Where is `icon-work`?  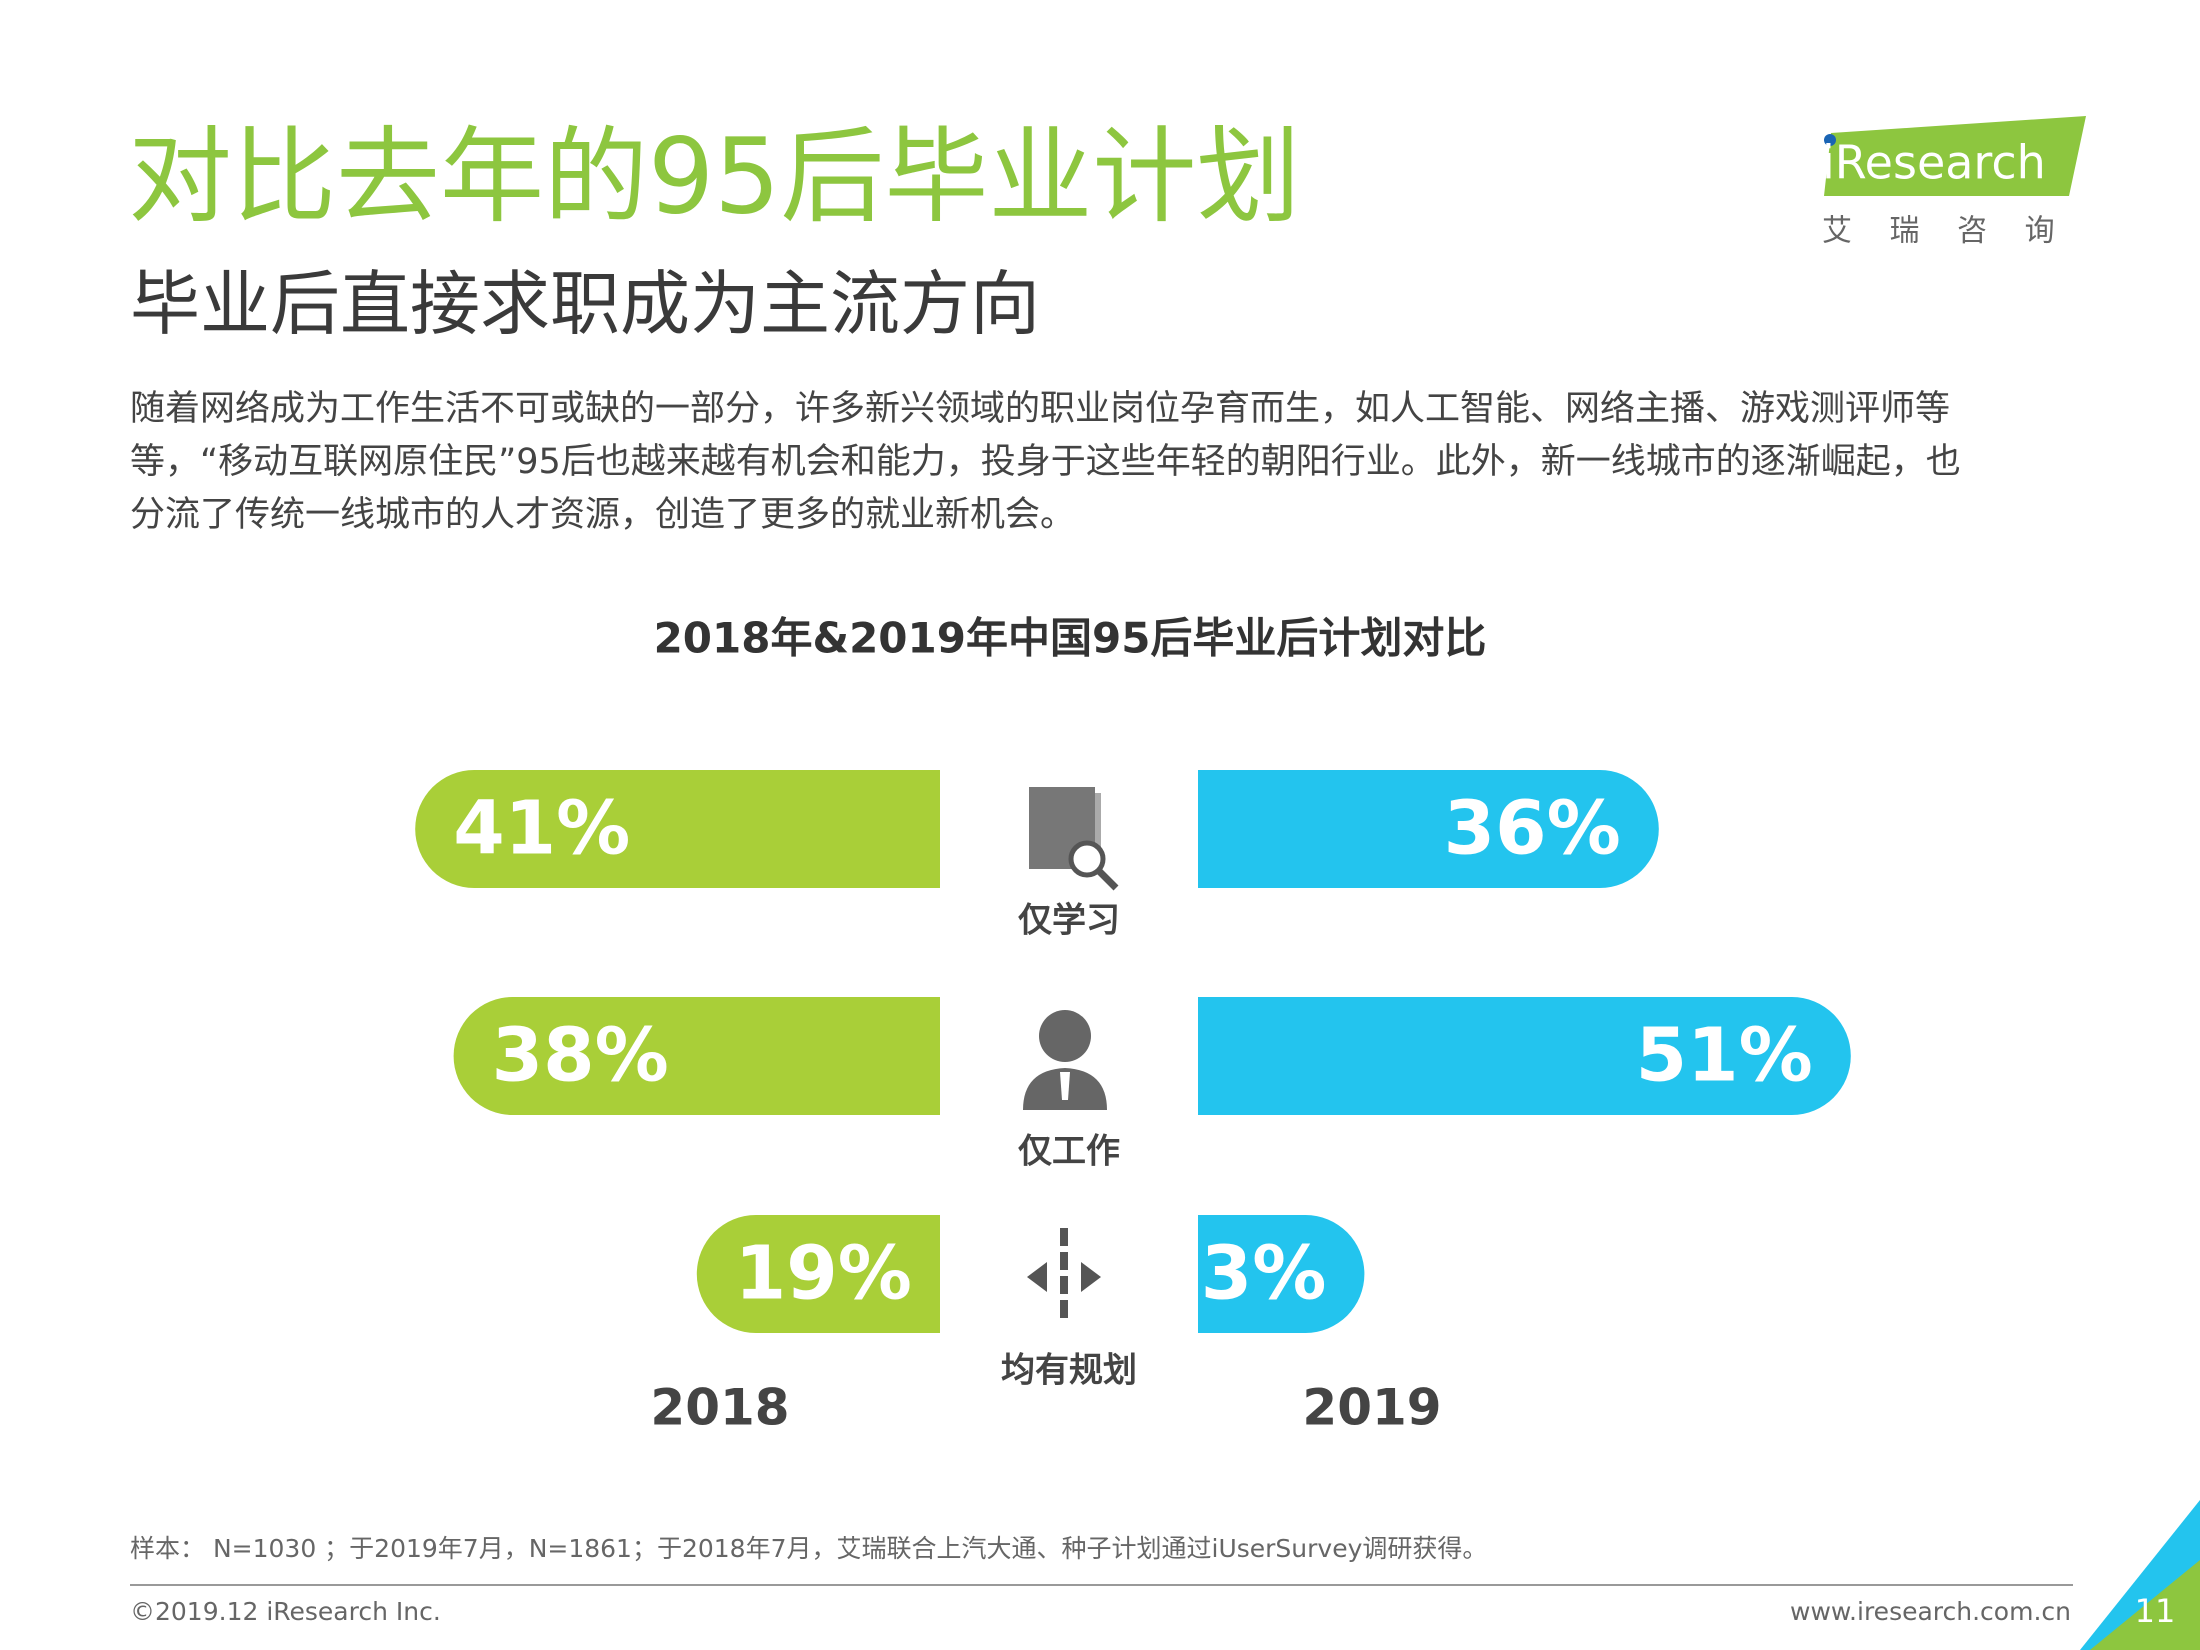
icon-work is located at coordinates (1065, 1060).